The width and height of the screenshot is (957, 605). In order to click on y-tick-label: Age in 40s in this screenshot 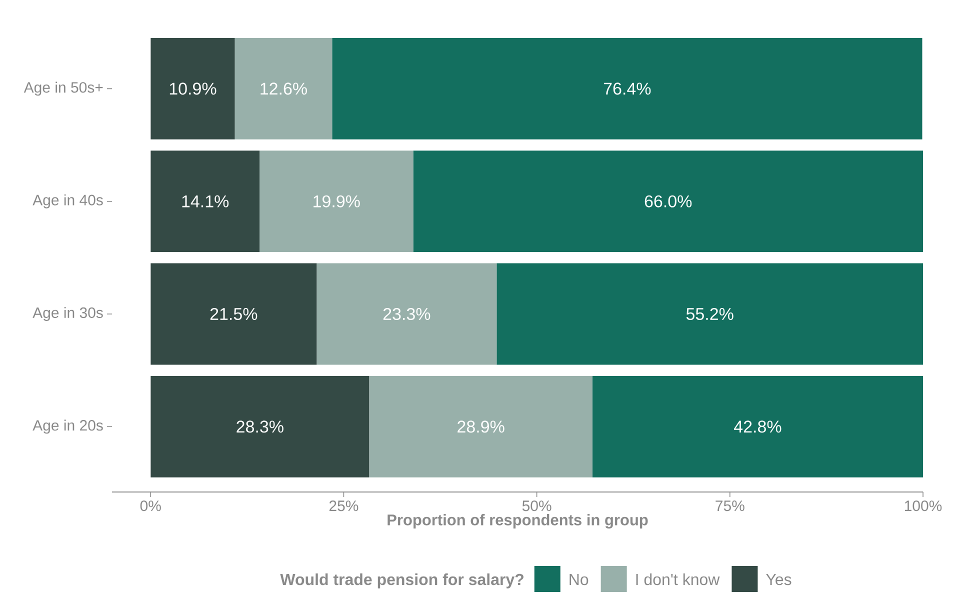, I will do `click(67, 201)`.